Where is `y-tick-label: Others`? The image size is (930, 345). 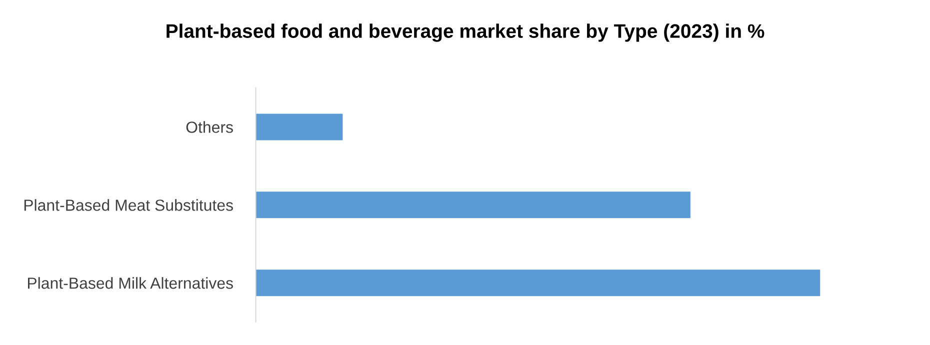
y-tick-label: Others is located at coordinates (209, 127).